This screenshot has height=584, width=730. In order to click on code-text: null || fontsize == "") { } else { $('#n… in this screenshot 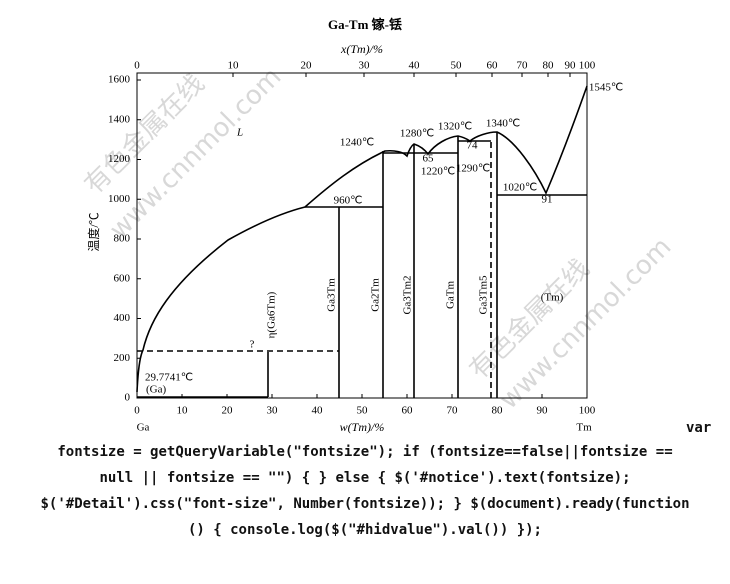, I will do `click(364, 478)`.